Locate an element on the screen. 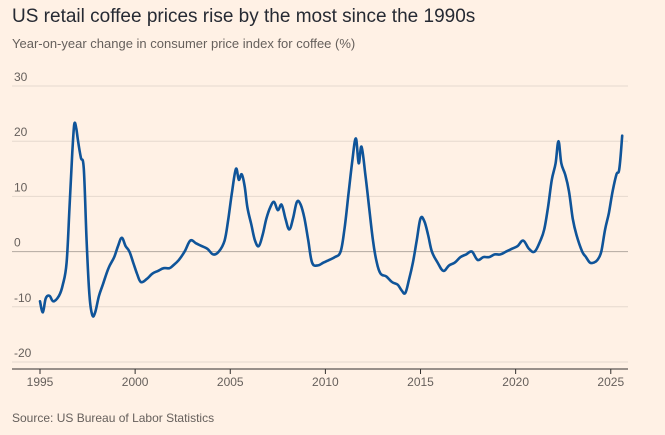 The height and width of the screenshot is (435, 665). y-tick-label: 10 is located at coordinates (21, 187).